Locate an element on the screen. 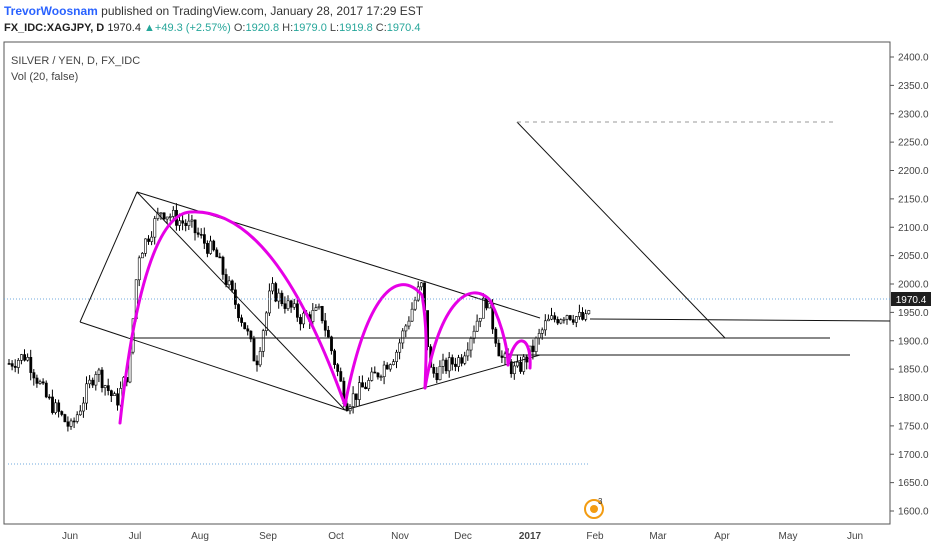 Image resolution: width=932 pixels, height=550 pixels. legend-title: SILVER / YEN, D, FX_IDC is located at coordinates (76, 61).